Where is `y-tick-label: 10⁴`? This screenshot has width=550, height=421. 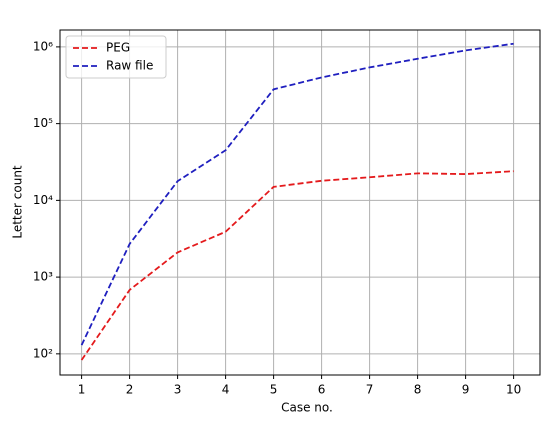 y-tick-label: 10⁴ is located at coordinates (43, 200).